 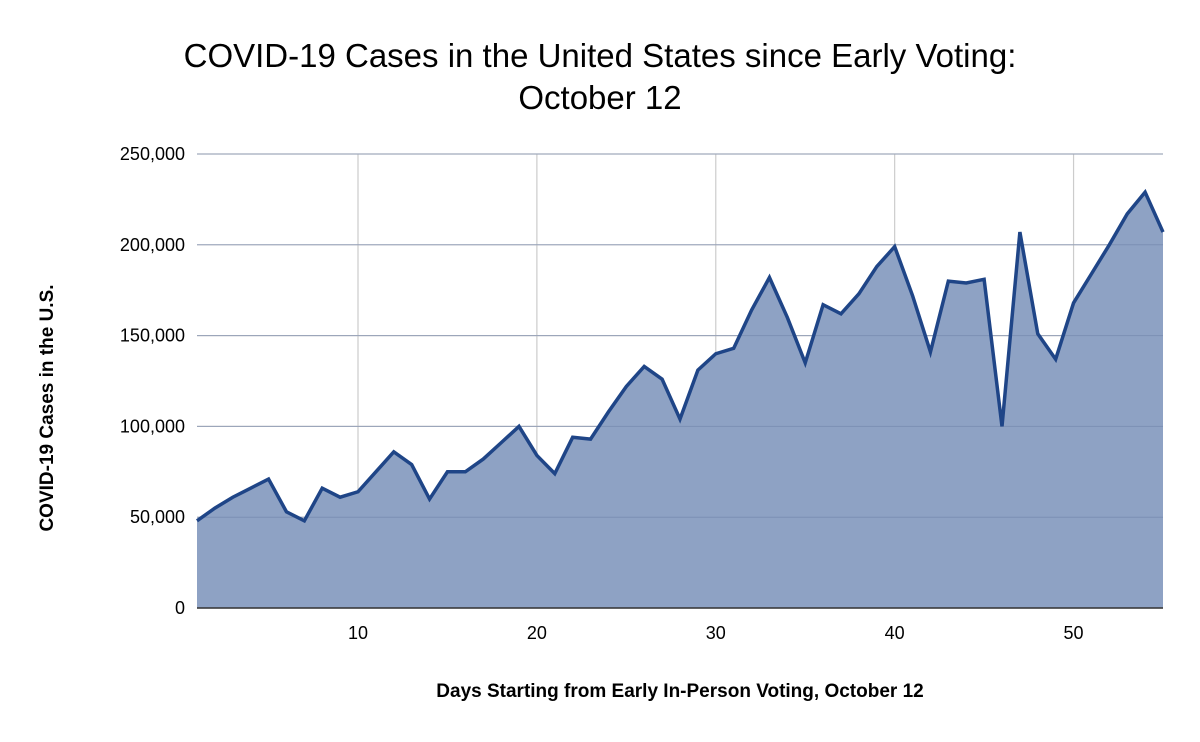 I want to click on x-tick-label: 10, so click(x=358, y=633).